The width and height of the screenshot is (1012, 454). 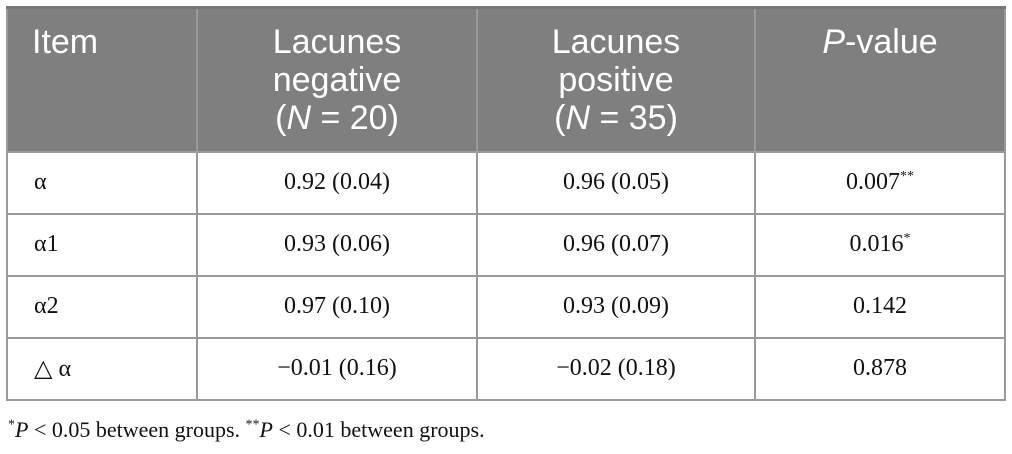 I want to click on row-negative-cell: 0.93 (0.06), so click(x=337, y=244).